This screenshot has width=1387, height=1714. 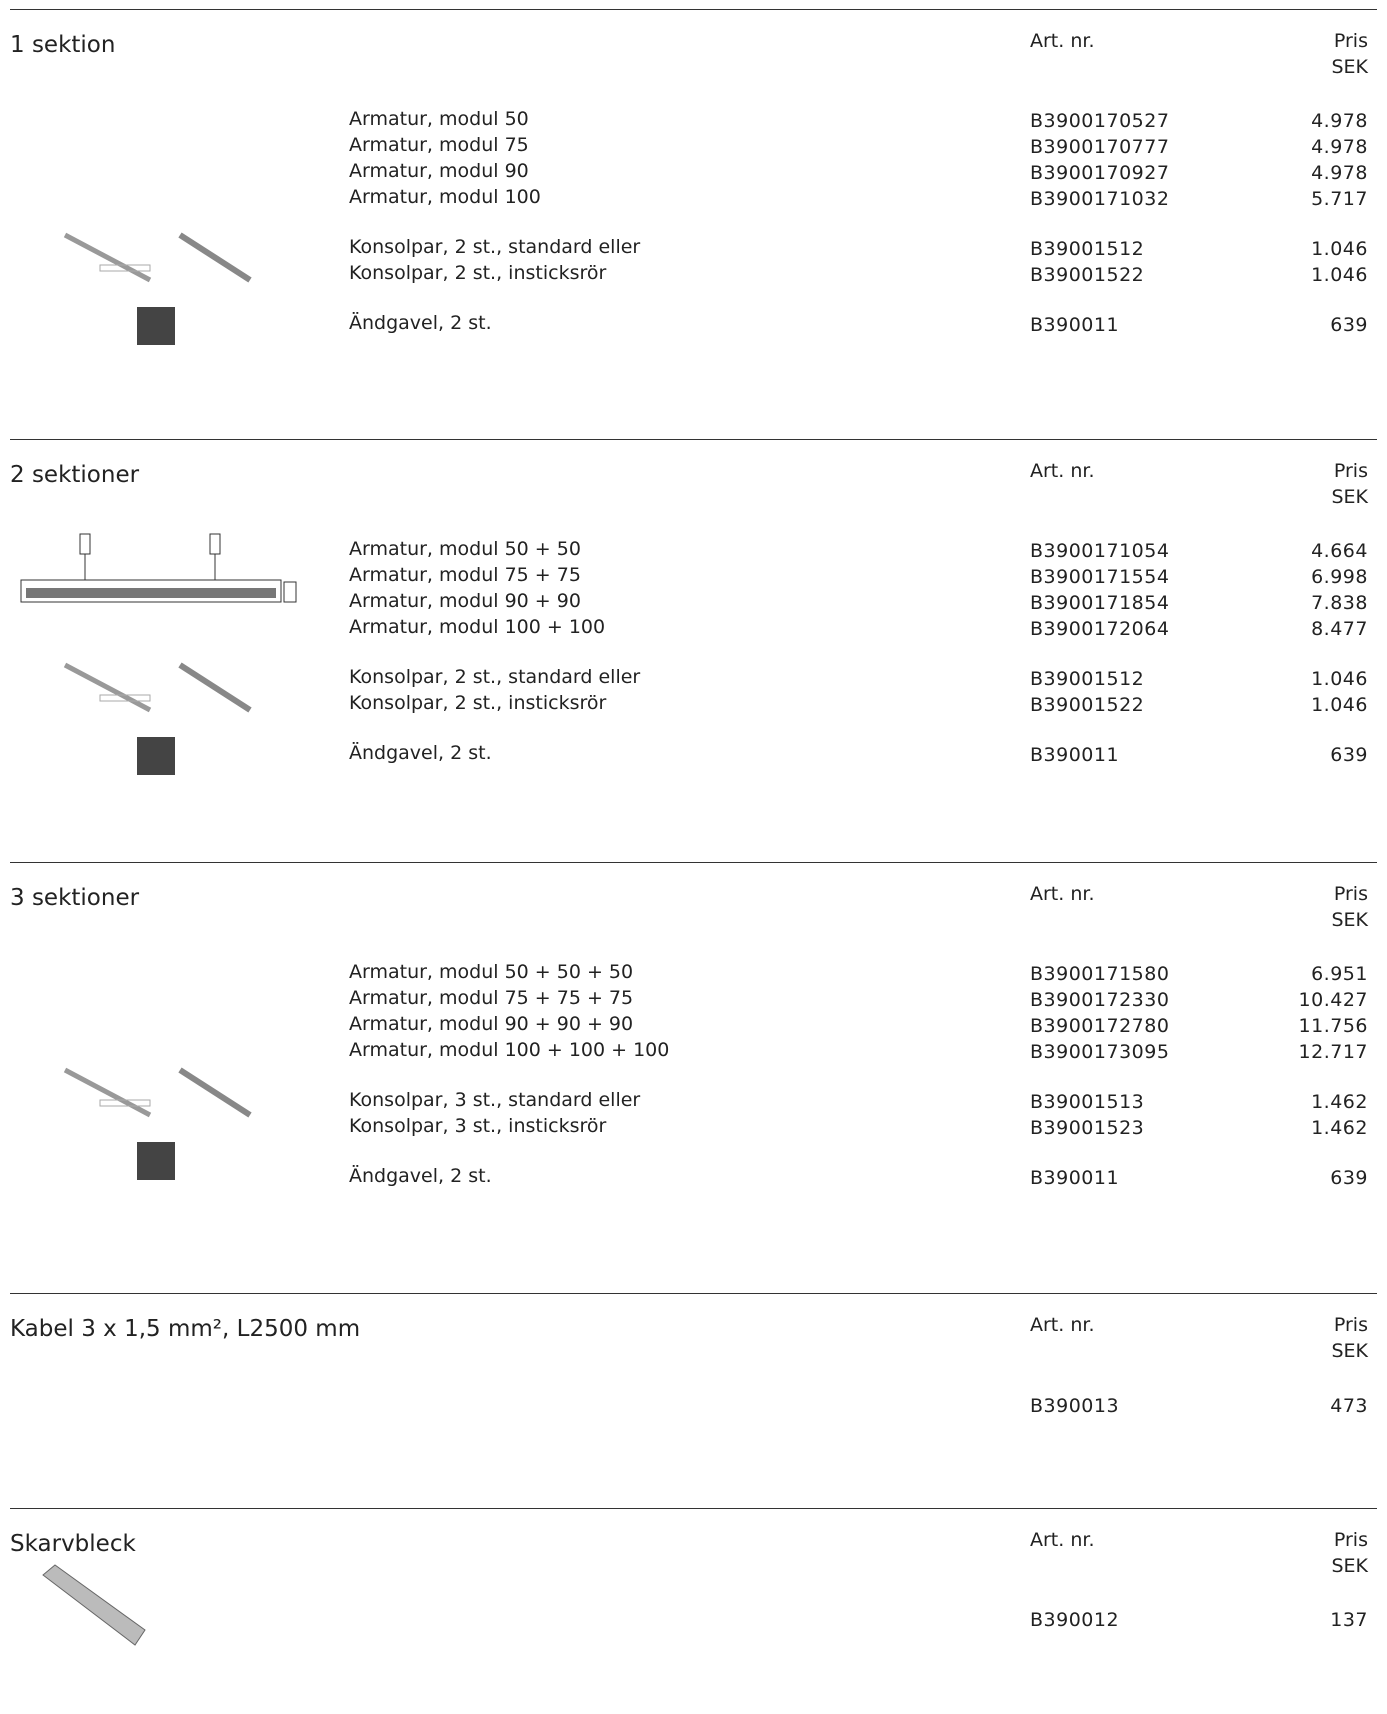 What do you see at coordinates (1100, 147) in the screenshot?
I see `article-number: B3900170777` at bounding box center [1100, 147].